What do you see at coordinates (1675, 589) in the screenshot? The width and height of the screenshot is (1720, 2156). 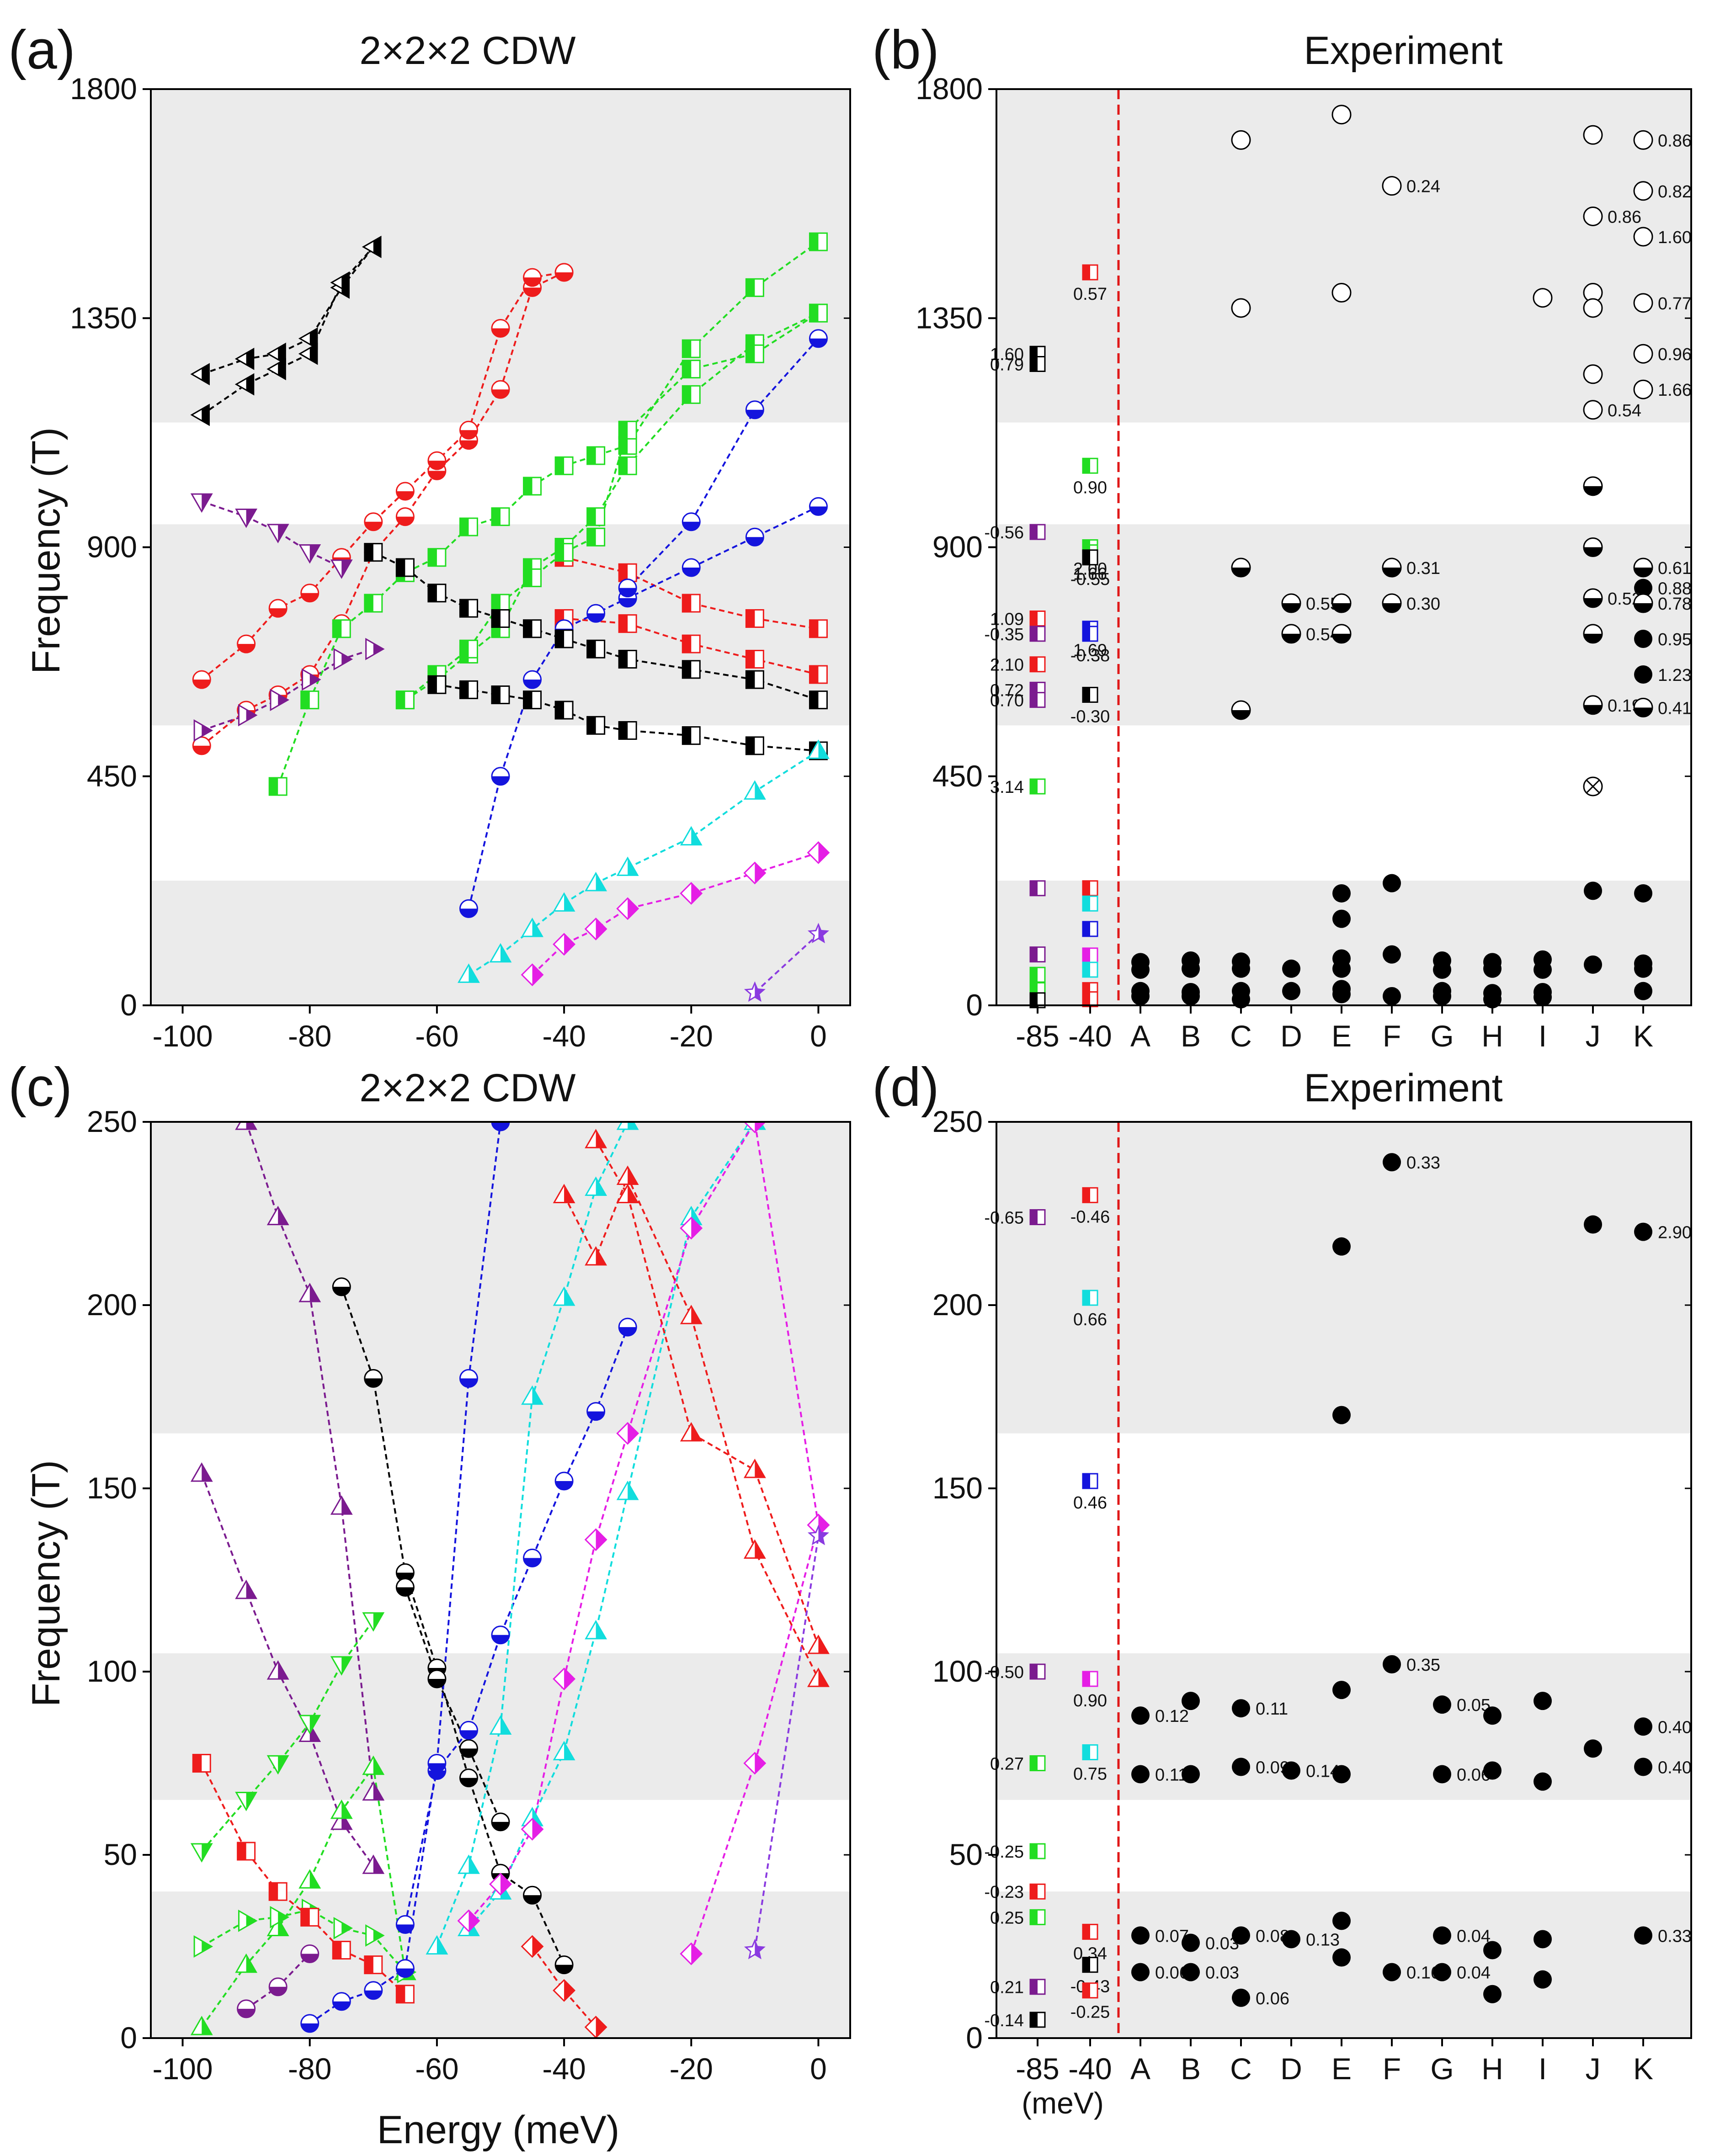 I see `value-annotation: 0.88` at bounding box center [1675, 589].